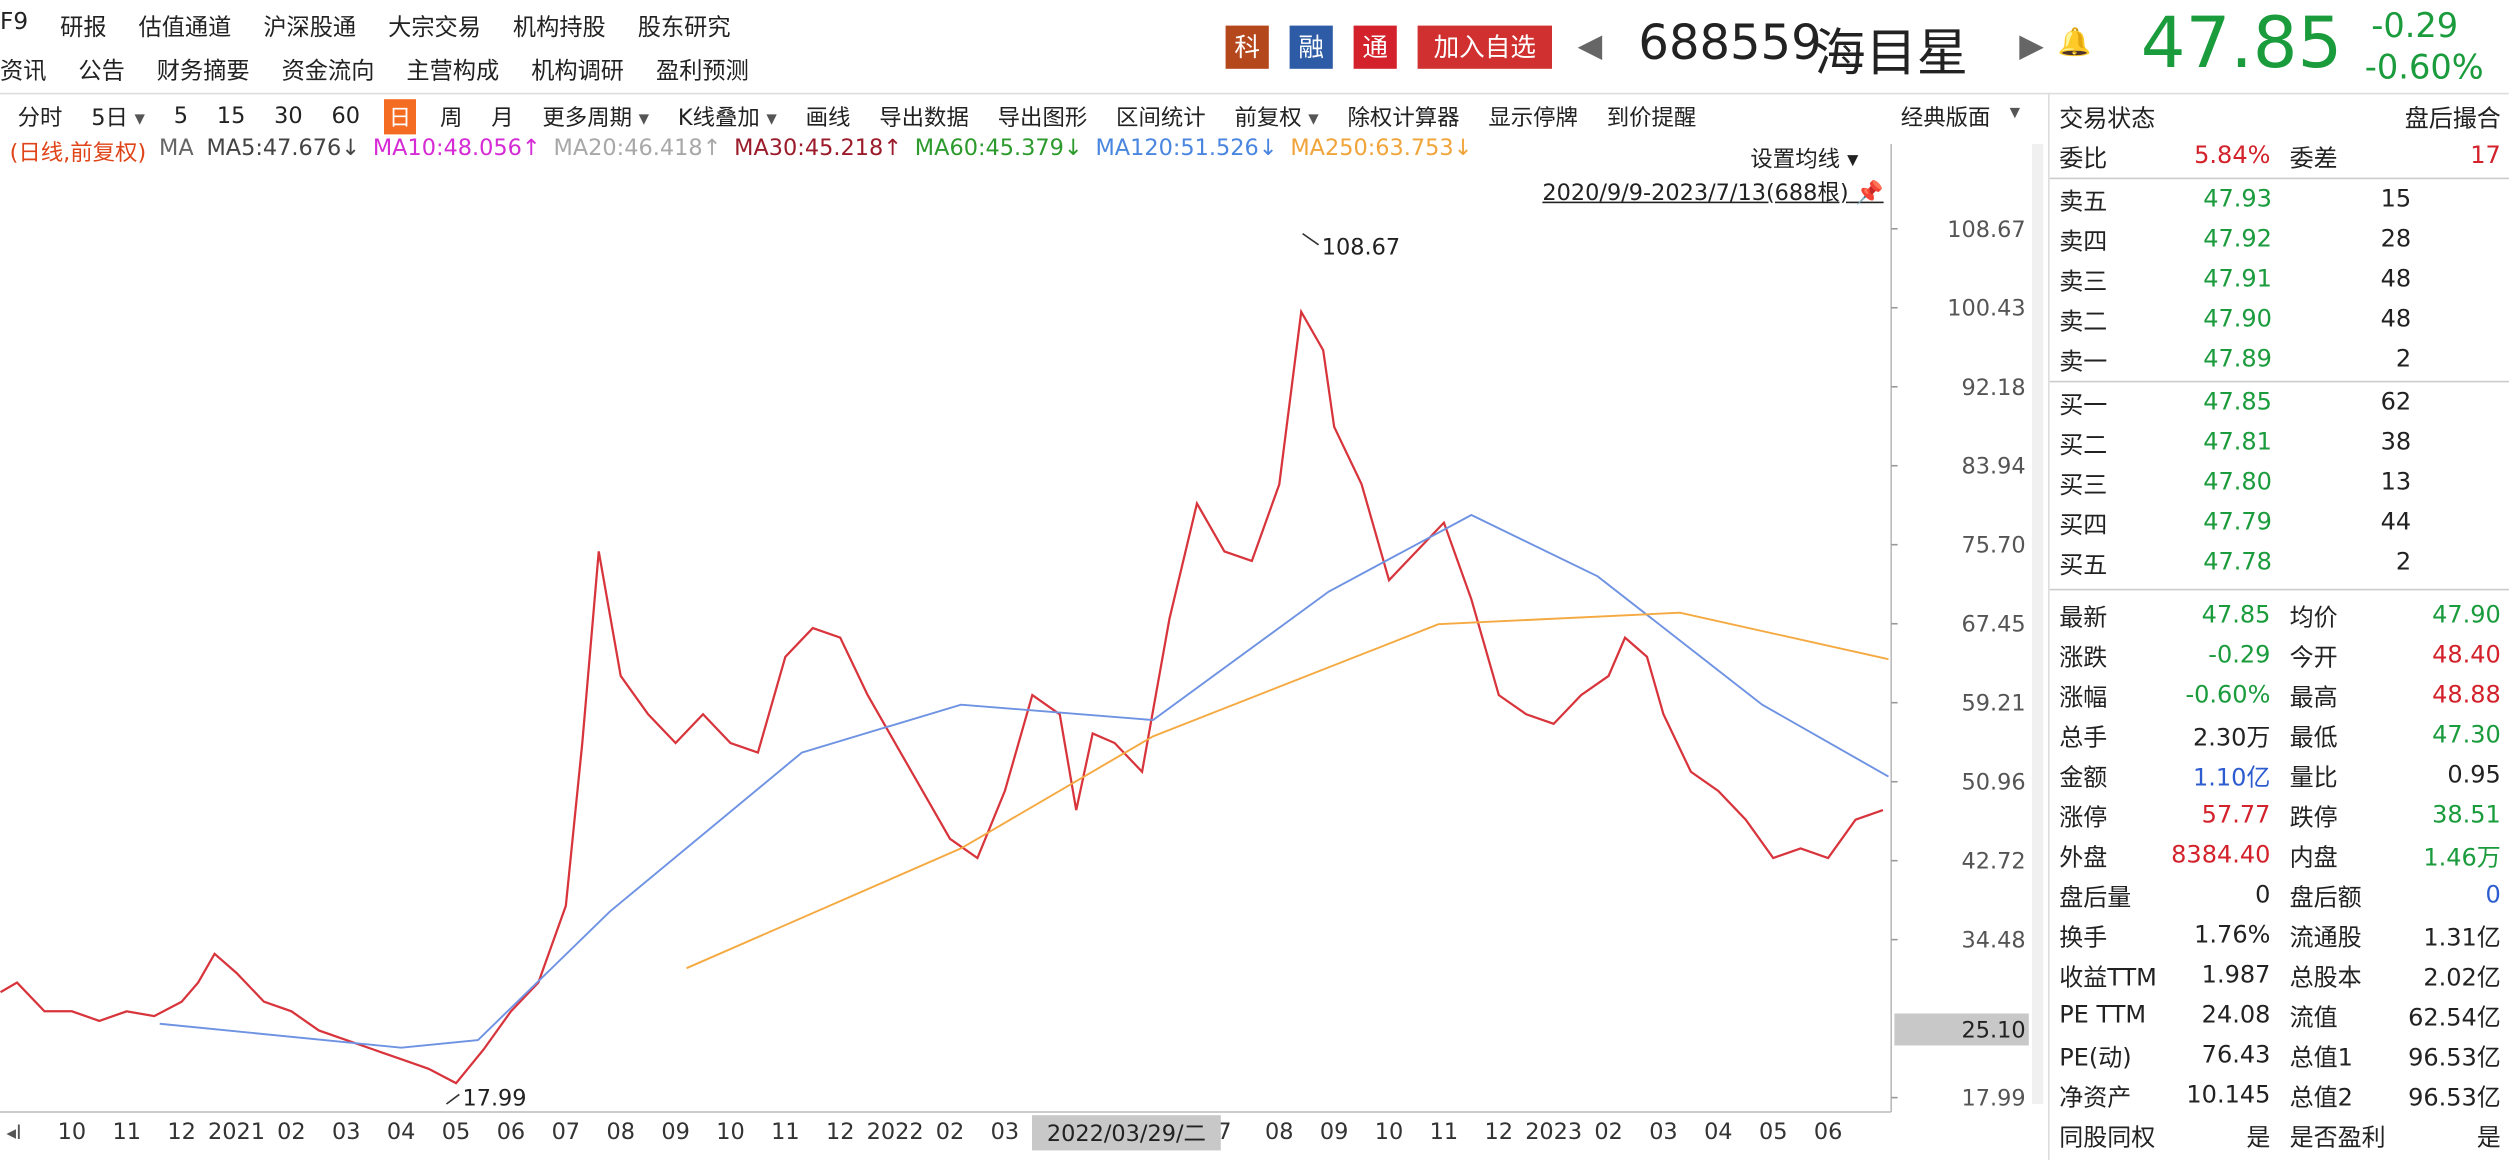 The image size is (2509, 1160). I want to click on panel-row: 买三 47.80 13, so click(2279, 482).